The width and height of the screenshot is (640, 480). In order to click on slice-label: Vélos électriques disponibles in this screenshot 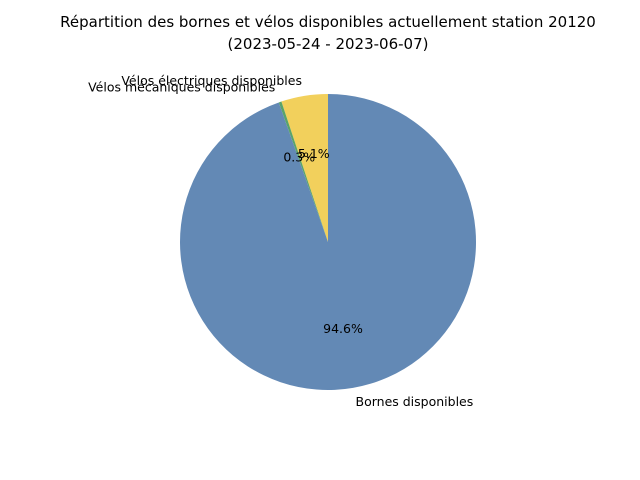, I will do `click(211, 80)`.